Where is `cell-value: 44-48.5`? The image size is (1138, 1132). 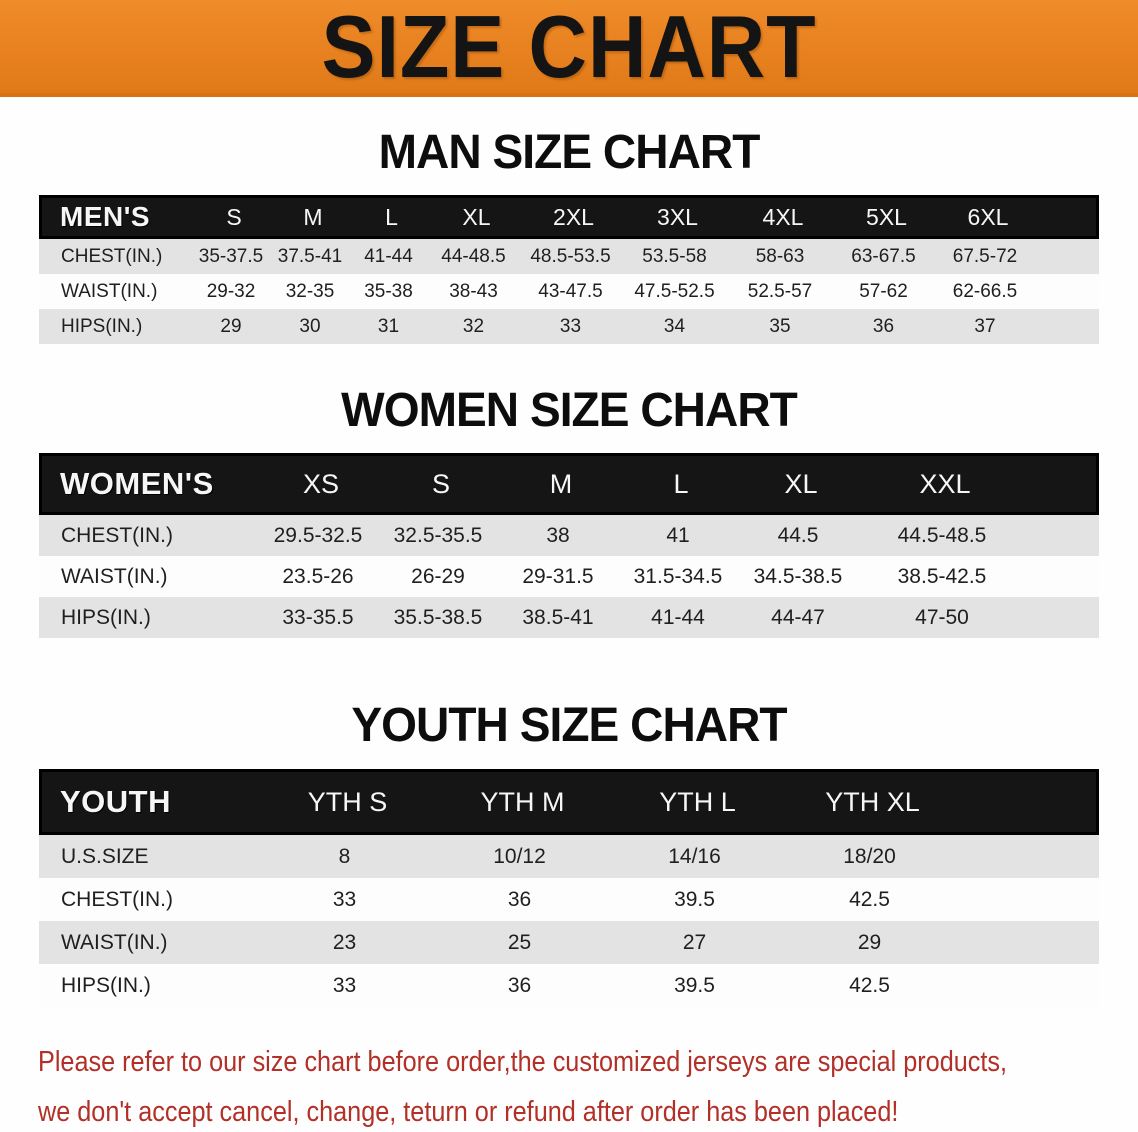 cell-value: 44-48.5 is located at coordinates (473, 256).